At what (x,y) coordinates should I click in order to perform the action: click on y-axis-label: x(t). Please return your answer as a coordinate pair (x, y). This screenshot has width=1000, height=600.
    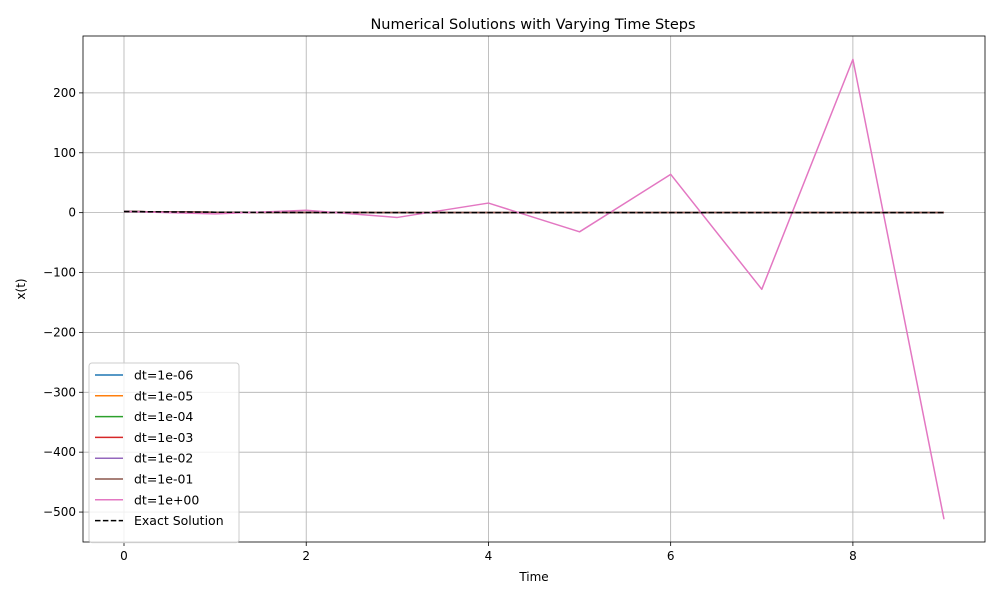
    Looking at the image, I should click on (21, 288).